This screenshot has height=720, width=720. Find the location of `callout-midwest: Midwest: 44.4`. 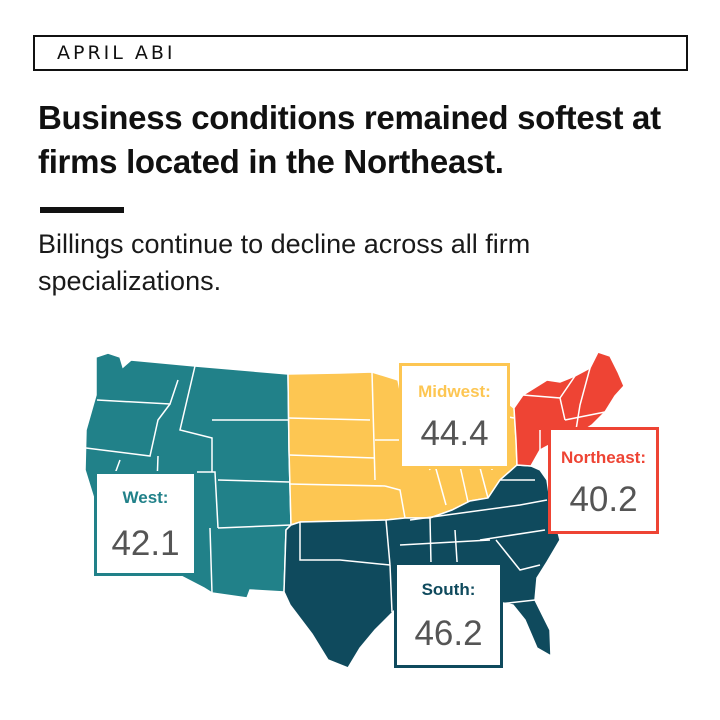

callout-midwest: Midwest: 44.4 is located at coordinates (454, 416).